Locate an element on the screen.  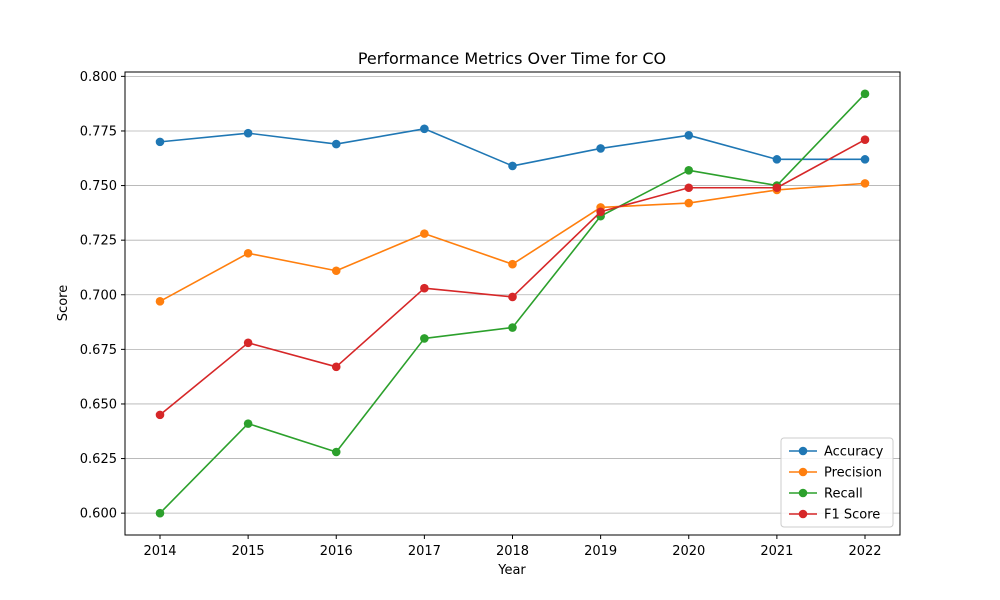
y-tick-label: 0.700 is located at coordinates (98, 295).